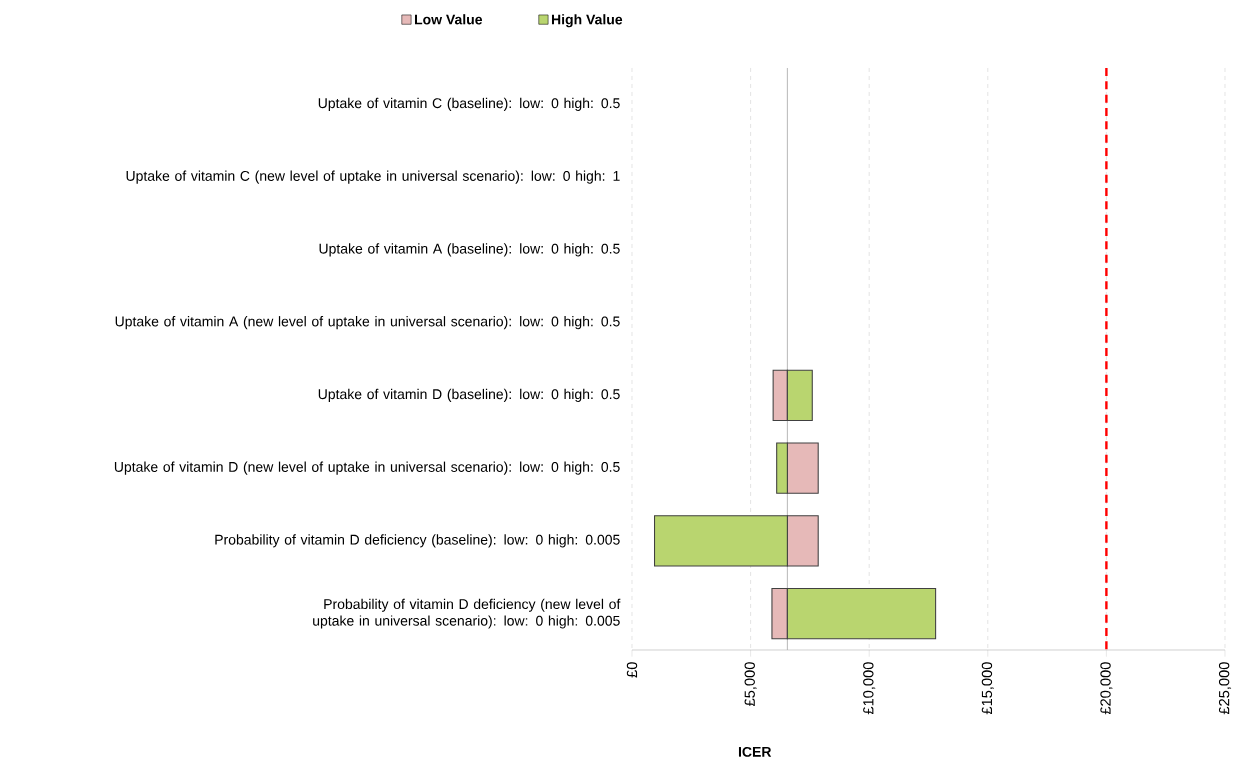 The height and width of the screenshot is (760, 1243). What do you see at coordinates (632, 670) in the screenshot?
I see `x-tick-label: £0` at bounding box center [632, 670].